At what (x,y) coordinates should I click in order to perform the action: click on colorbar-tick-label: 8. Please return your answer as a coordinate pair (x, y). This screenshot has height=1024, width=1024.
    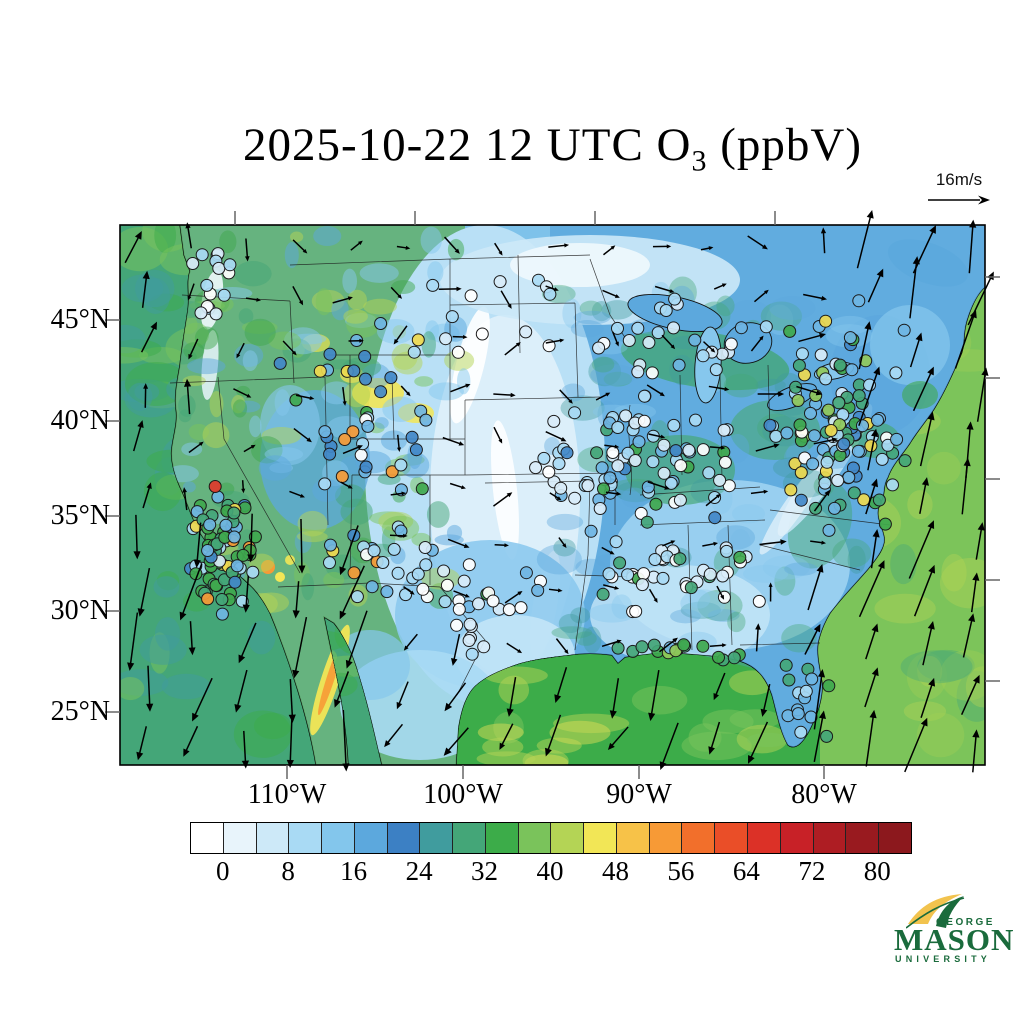
    Looking at the image, I should click on (288, 871).